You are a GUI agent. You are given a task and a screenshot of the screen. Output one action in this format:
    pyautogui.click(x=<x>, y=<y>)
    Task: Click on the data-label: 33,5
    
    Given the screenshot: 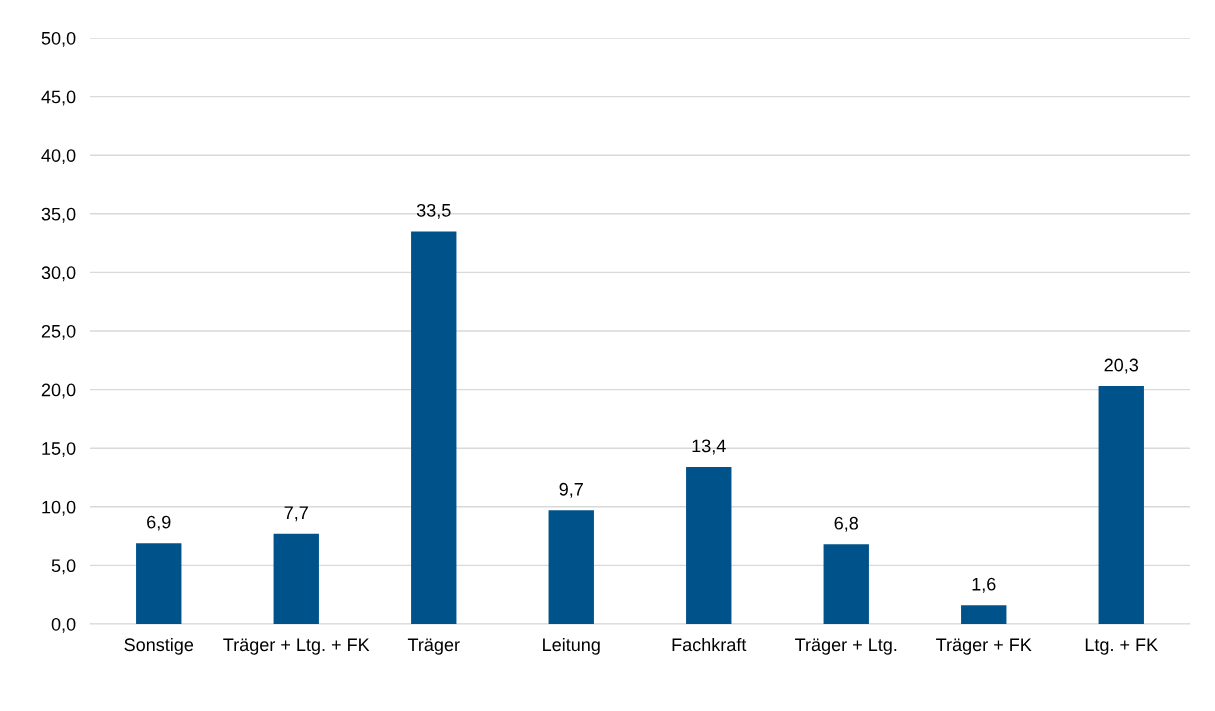 What is the action you would take?
    pyautogui.click(x=433, y=211)
    